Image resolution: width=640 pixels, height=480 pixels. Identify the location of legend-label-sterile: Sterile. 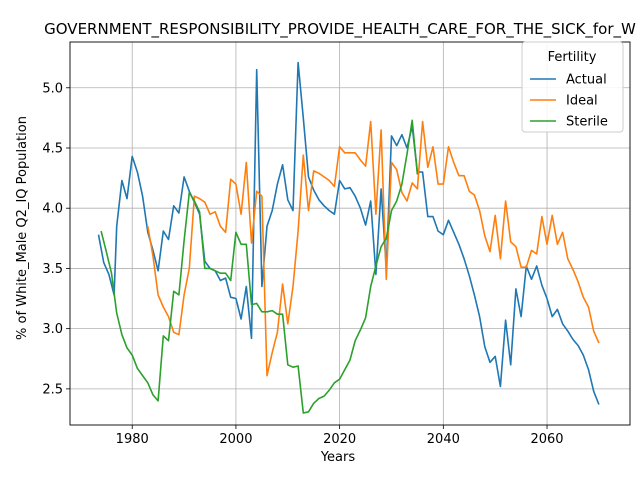
(587, 122).